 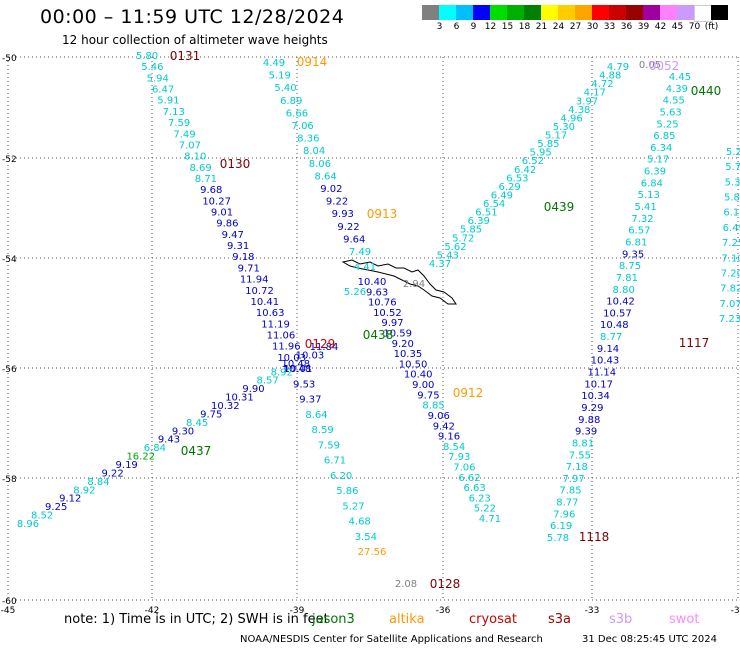 What do you see at coordinates (732, 167) in the screenshot?
I see `wave-height-label: 5.70` at bounding box center [732, 167].